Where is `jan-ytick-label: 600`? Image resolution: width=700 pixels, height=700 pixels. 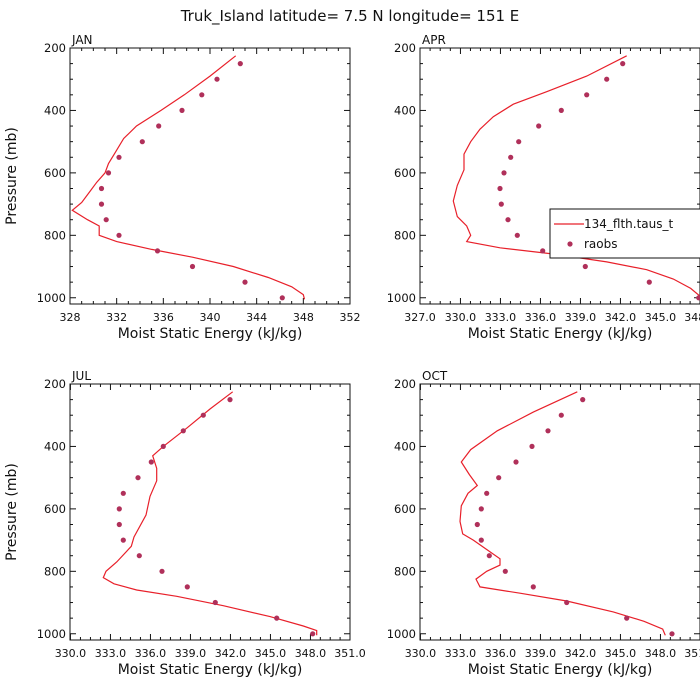 jan-ytick-label: 600 is located at coordinates (55, 173).